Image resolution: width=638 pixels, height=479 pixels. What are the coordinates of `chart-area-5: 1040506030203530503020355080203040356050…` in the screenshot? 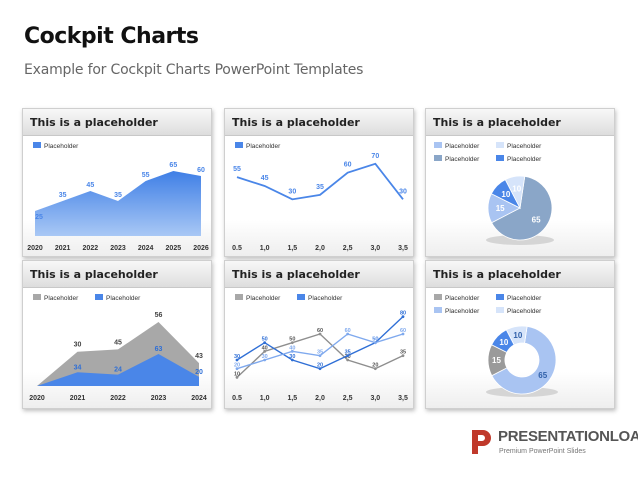 It's located at (319, 348).